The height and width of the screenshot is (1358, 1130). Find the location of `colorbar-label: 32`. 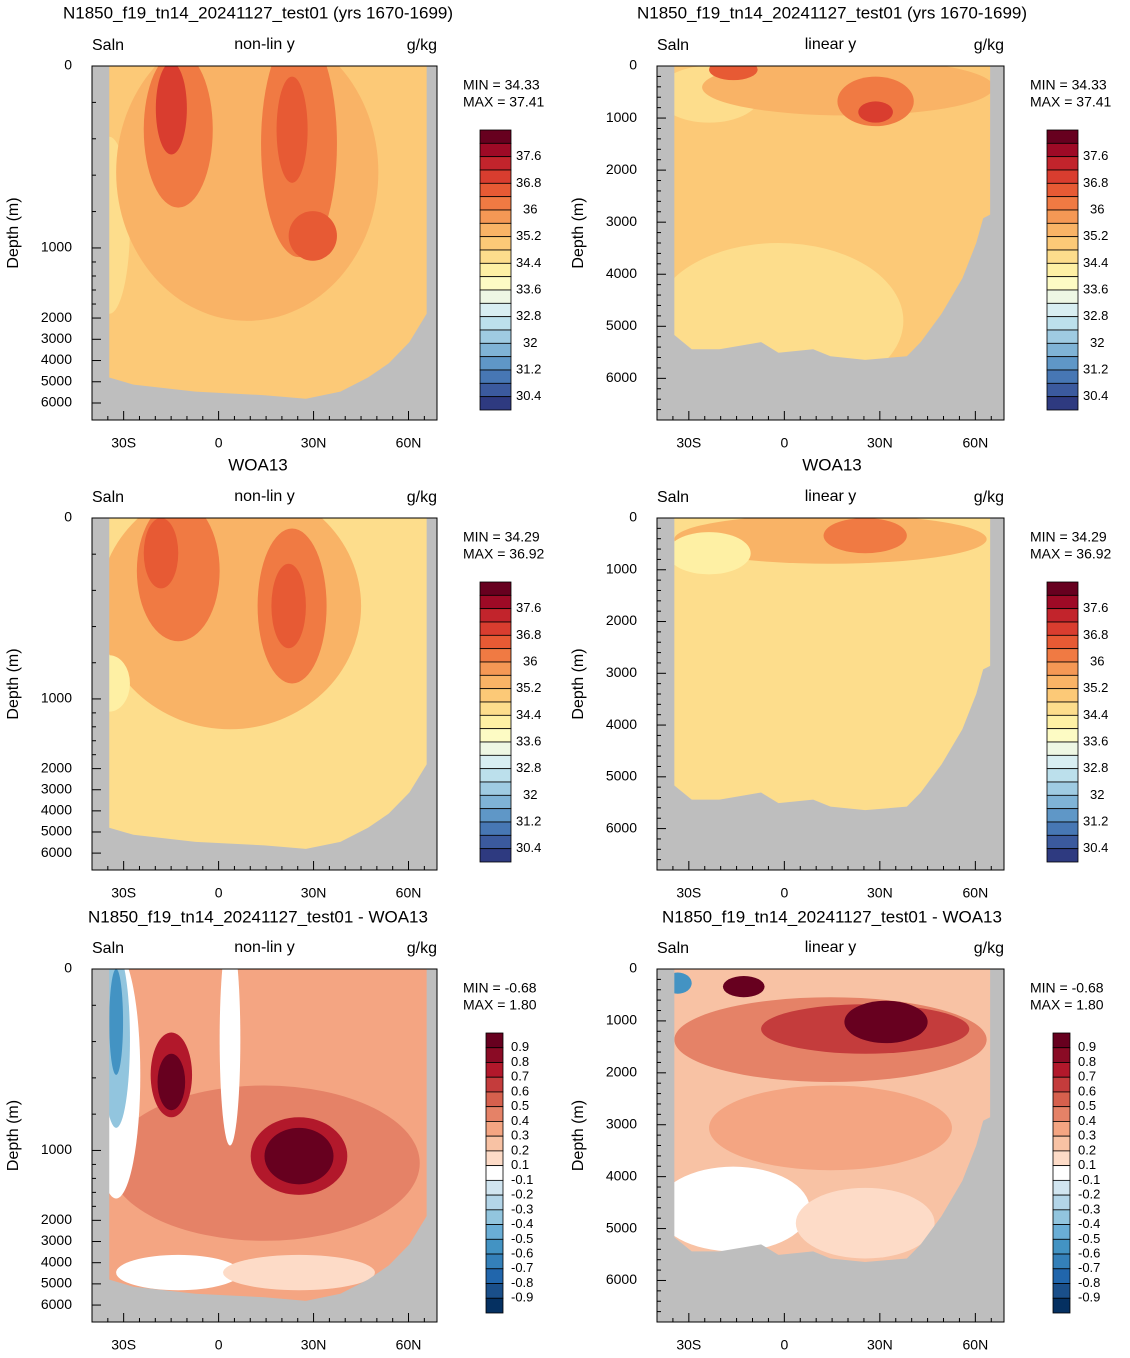

colorbar-label: 32 is located at coordinates (1097, 794).